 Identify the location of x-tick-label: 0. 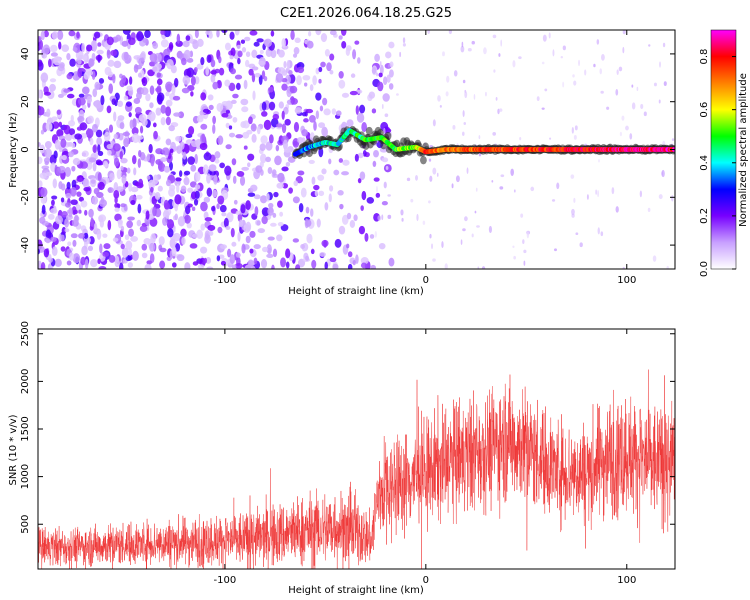
(426, 280).